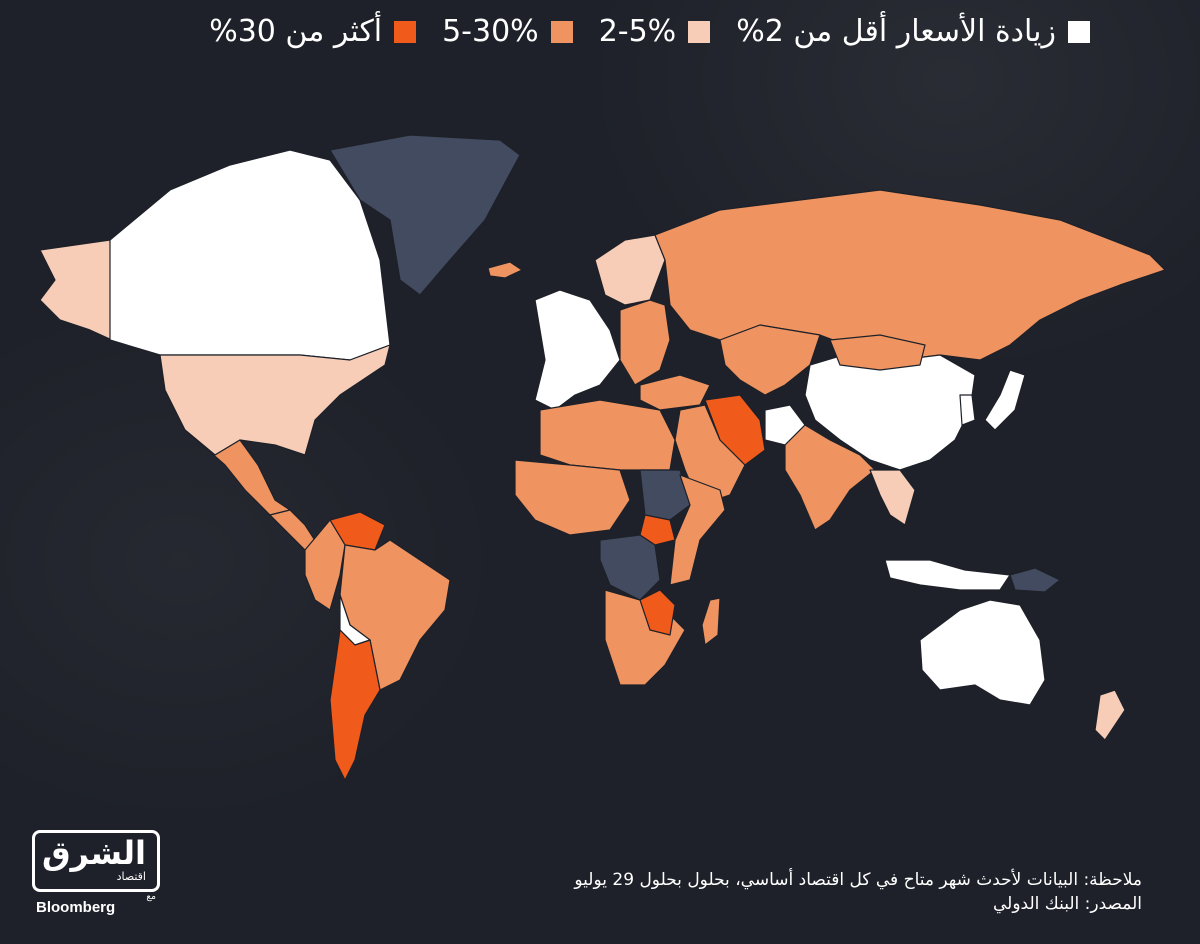  Describe the element at coordinates (76, 907) in the screenshot. I see `logo-partner: Bloomberg` at that location.